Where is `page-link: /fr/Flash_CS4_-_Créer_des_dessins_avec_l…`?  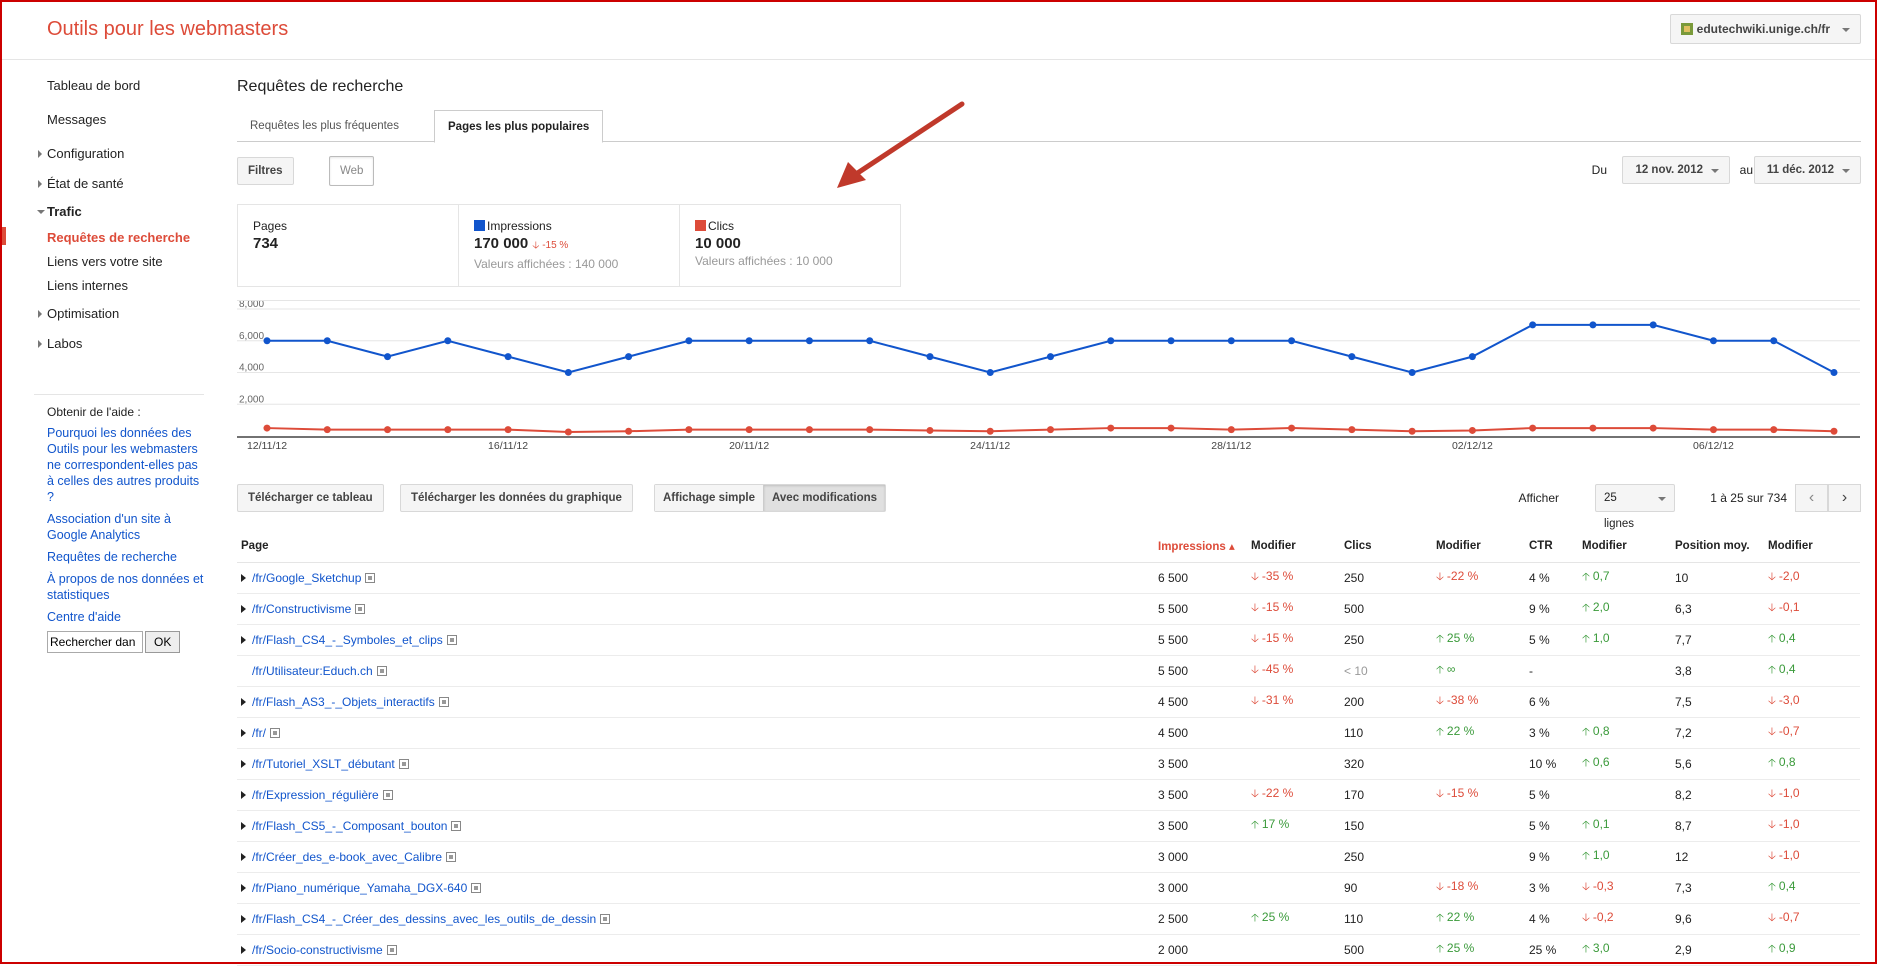
page-link: /fr/Flash_CS4_-_Créer_des_dessins_avec_l… is located at coordinates (424, 918).